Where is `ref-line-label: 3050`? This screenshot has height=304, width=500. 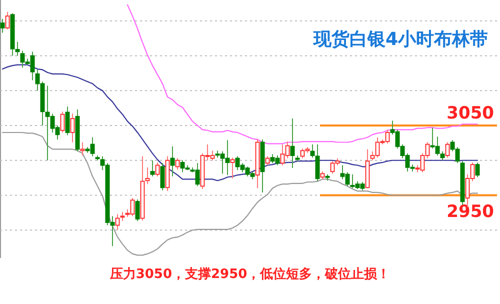
ref-line-label: 3050 is located at coordinates (470, 114).